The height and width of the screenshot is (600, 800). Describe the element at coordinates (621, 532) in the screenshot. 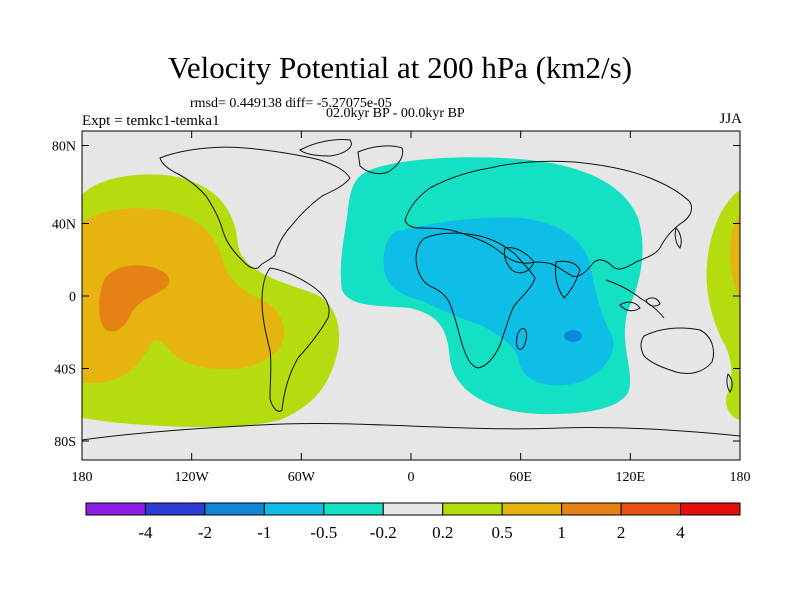

I see `colorbar-label: 2` at that location.